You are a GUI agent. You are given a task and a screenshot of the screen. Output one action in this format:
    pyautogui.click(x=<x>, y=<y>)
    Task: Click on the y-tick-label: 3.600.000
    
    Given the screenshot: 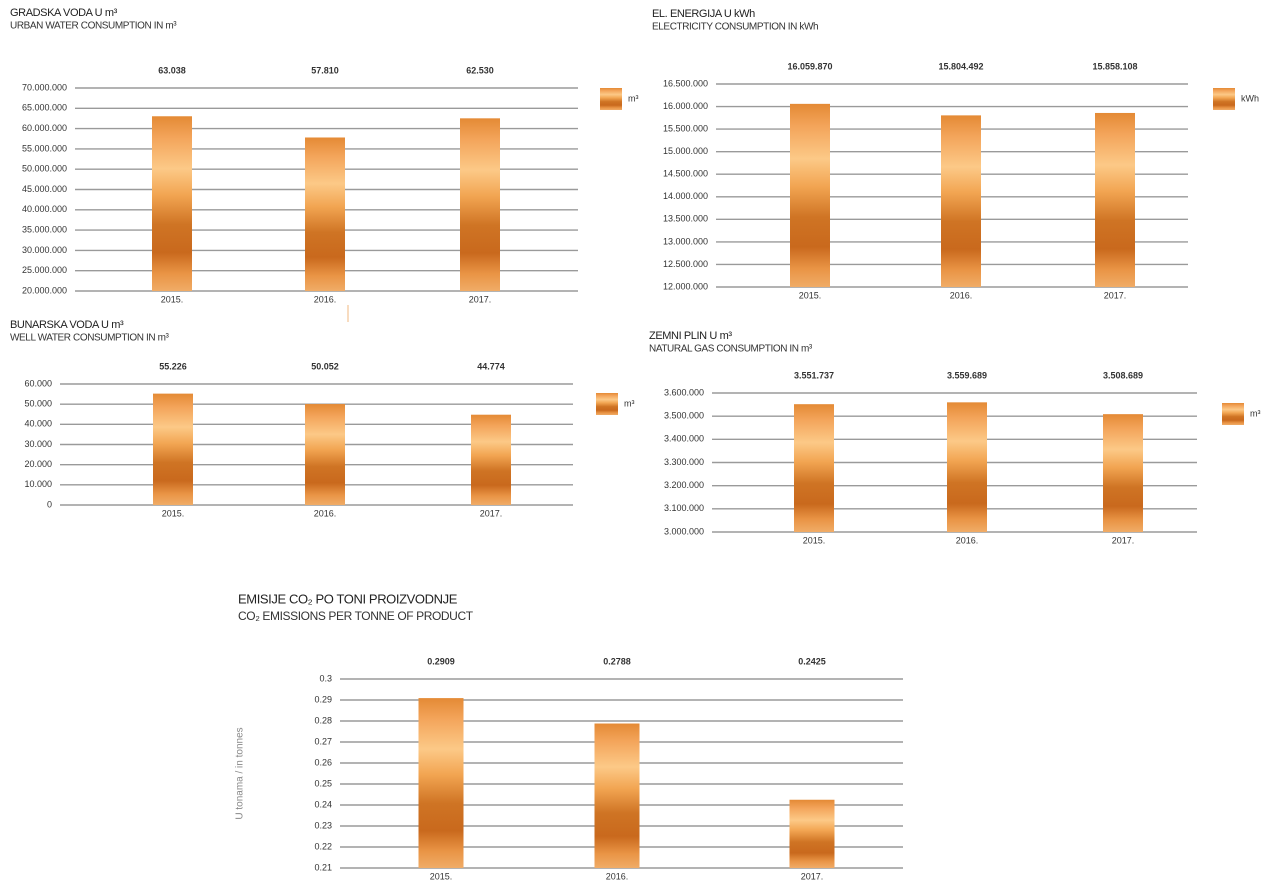 What is the action you would take?
    pyautogui.click(x=684, y=392)
    